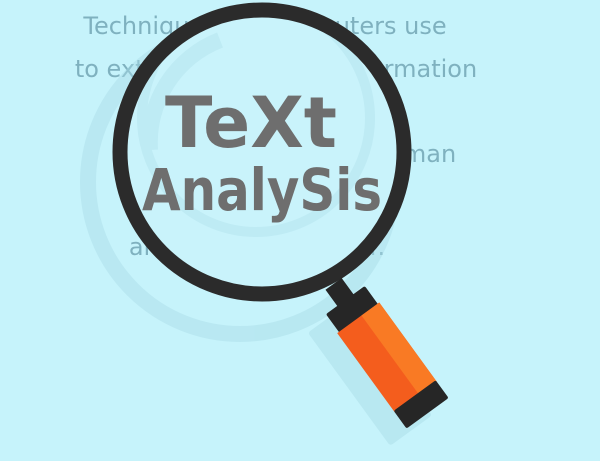  I want to click on magnified-headline: TeXt AnalySis, so click(262, 153).